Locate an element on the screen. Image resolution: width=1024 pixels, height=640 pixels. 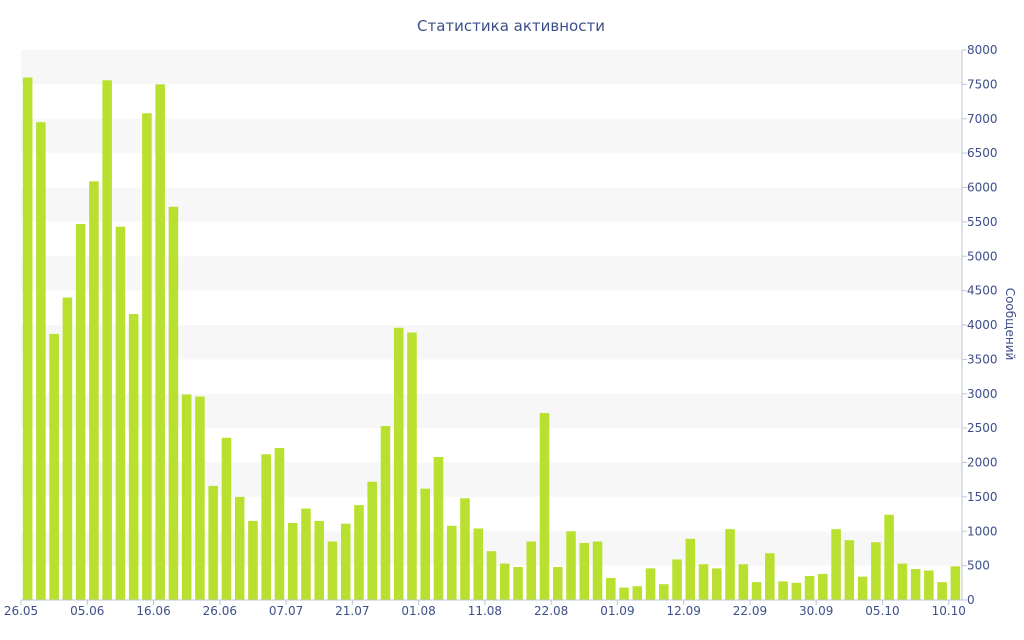
y-tick-label: 0 is located at coordinates (971, 600).